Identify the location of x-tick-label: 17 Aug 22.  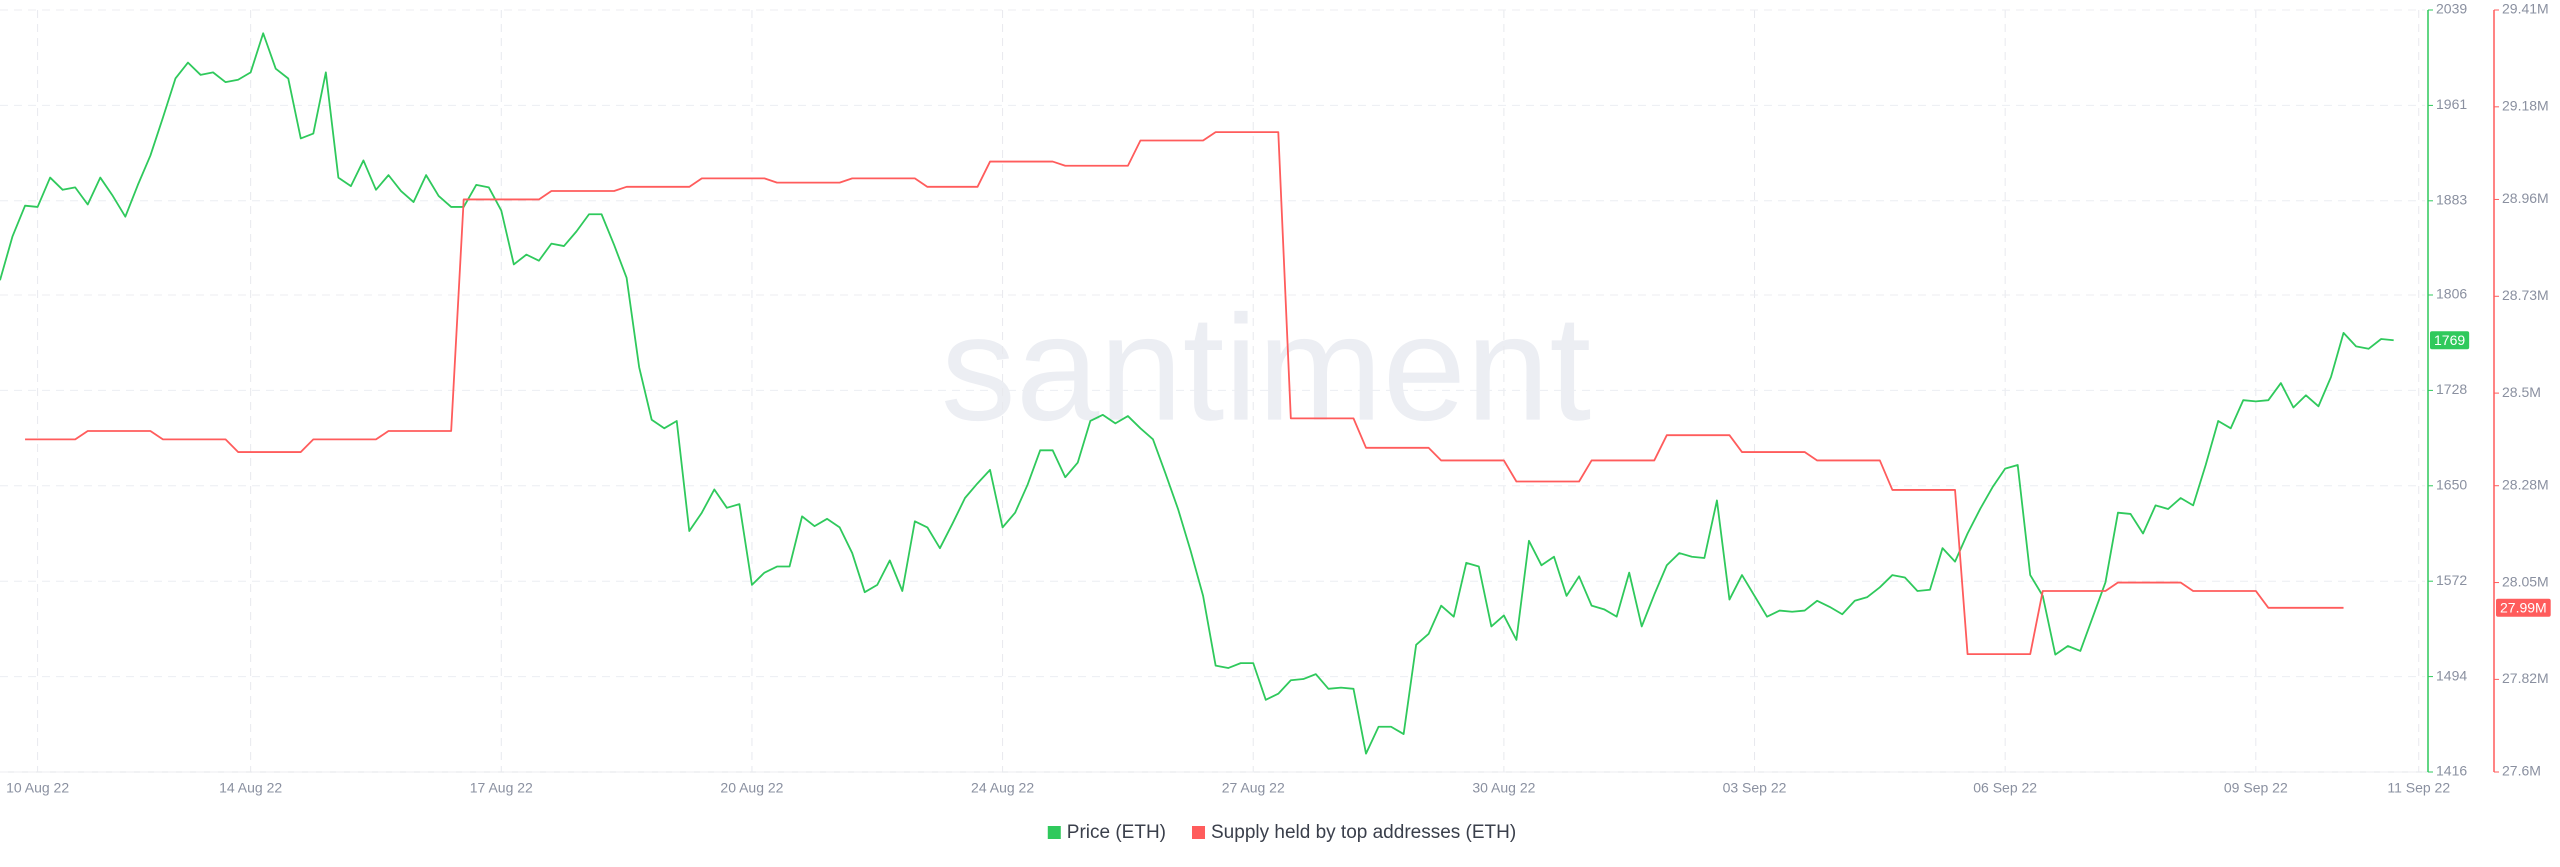
(501, 788).